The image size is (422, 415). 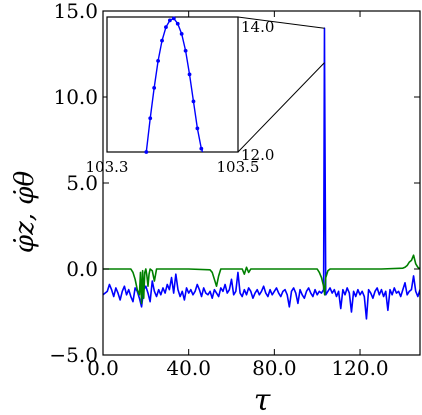 What do you see at coordinates (262, 399) in the screenshot?
I see `x-axis-label: τ` at bounding box center [262, 399].